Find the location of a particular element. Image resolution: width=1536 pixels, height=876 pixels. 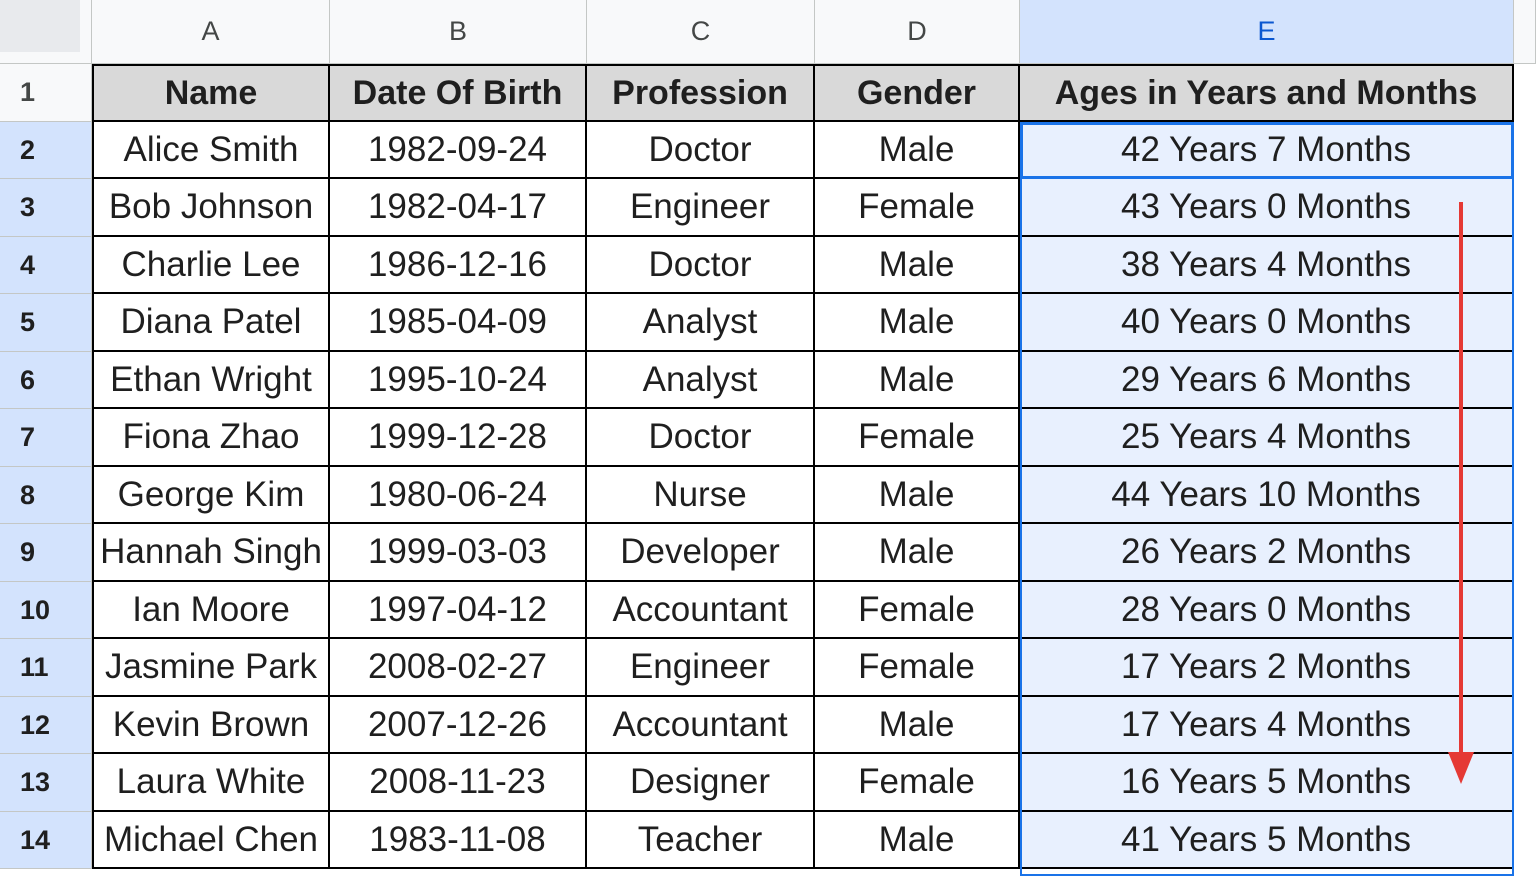

cell-e9: 26 Years 2 Months is located at coordinates (1267, 553).